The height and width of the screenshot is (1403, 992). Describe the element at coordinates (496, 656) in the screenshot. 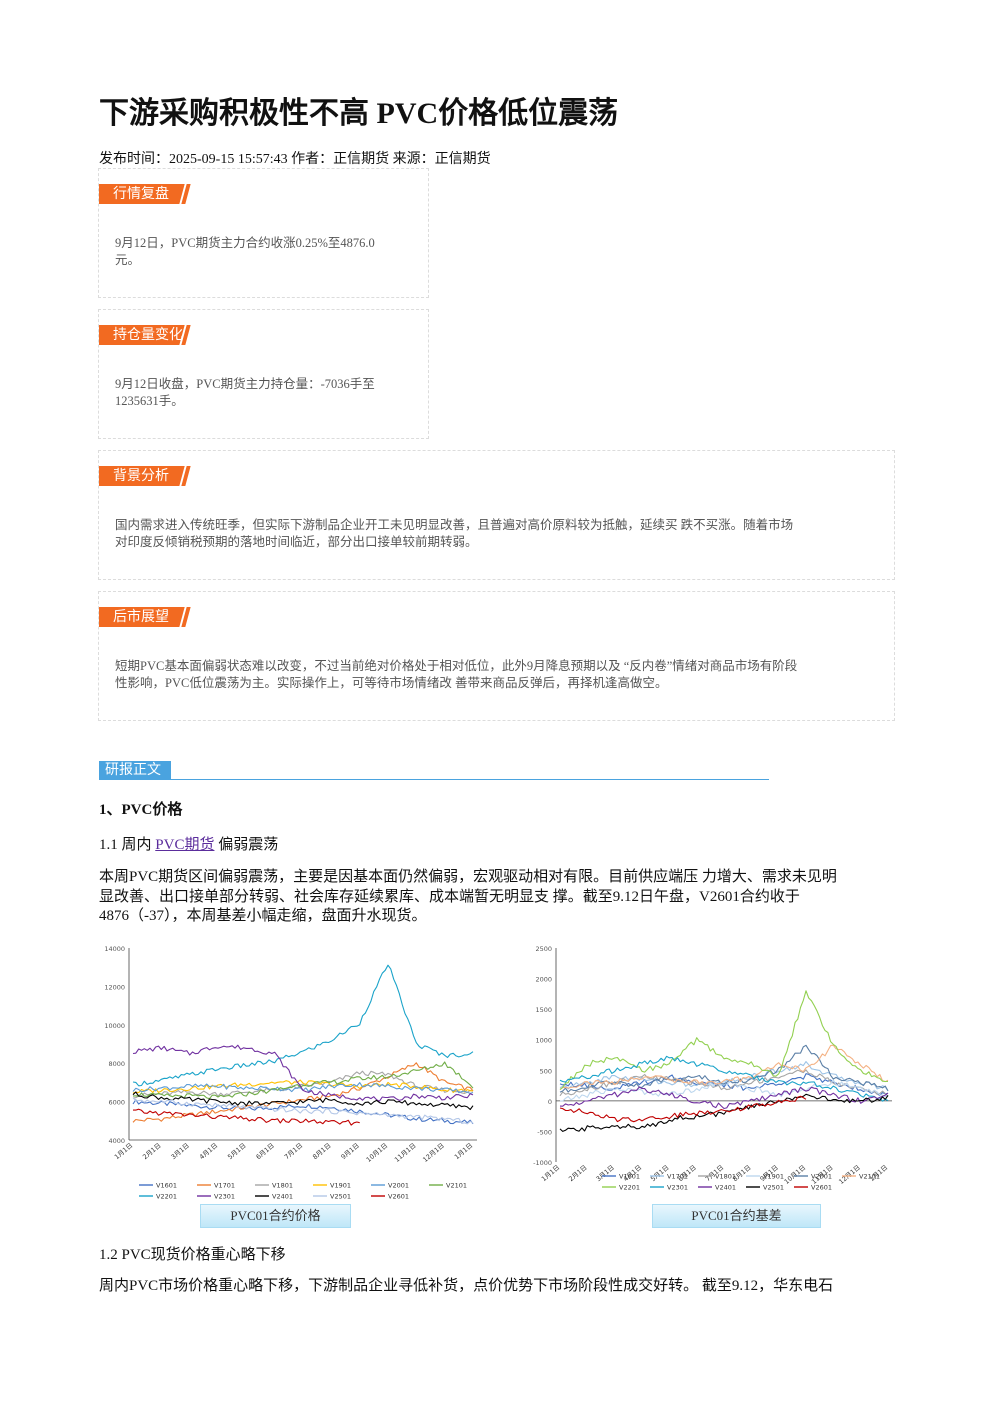

I see `outlook-box` at that location.